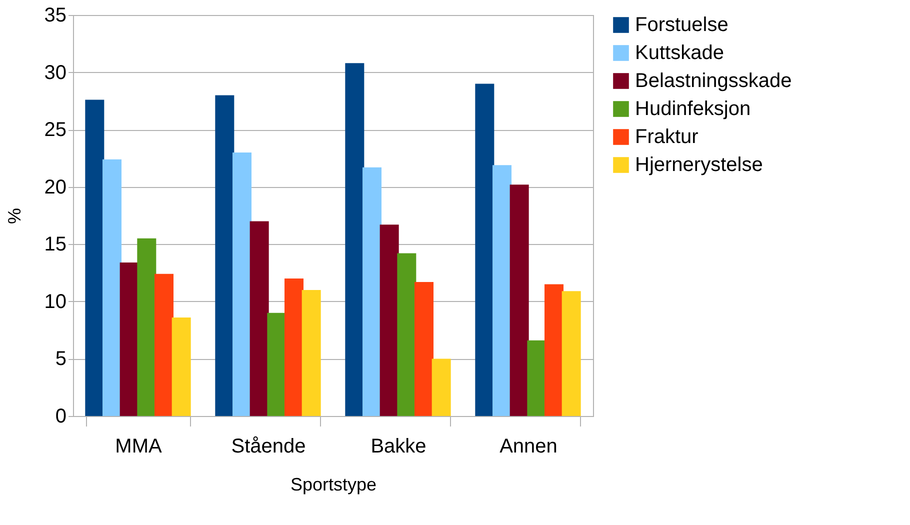 This screenshot has height=525, width=910. Describe the element at coordinates (679, 53) in the screenshot. I see `legend-label: Kuttskade` at that location.